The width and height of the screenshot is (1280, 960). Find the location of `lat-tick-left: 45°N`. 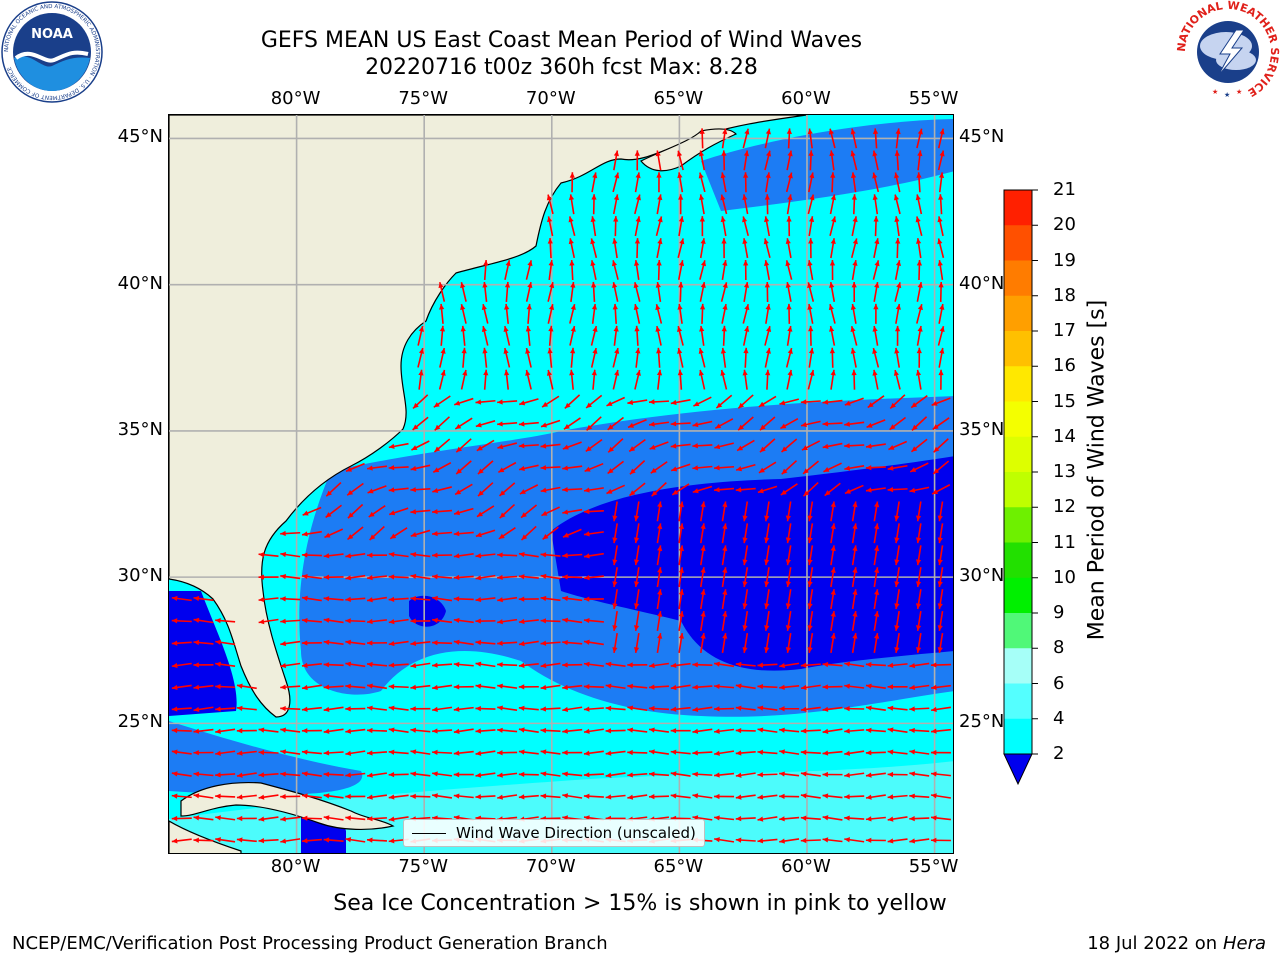

lat-tick-left: 45°N is located at coordinates (140, 137).